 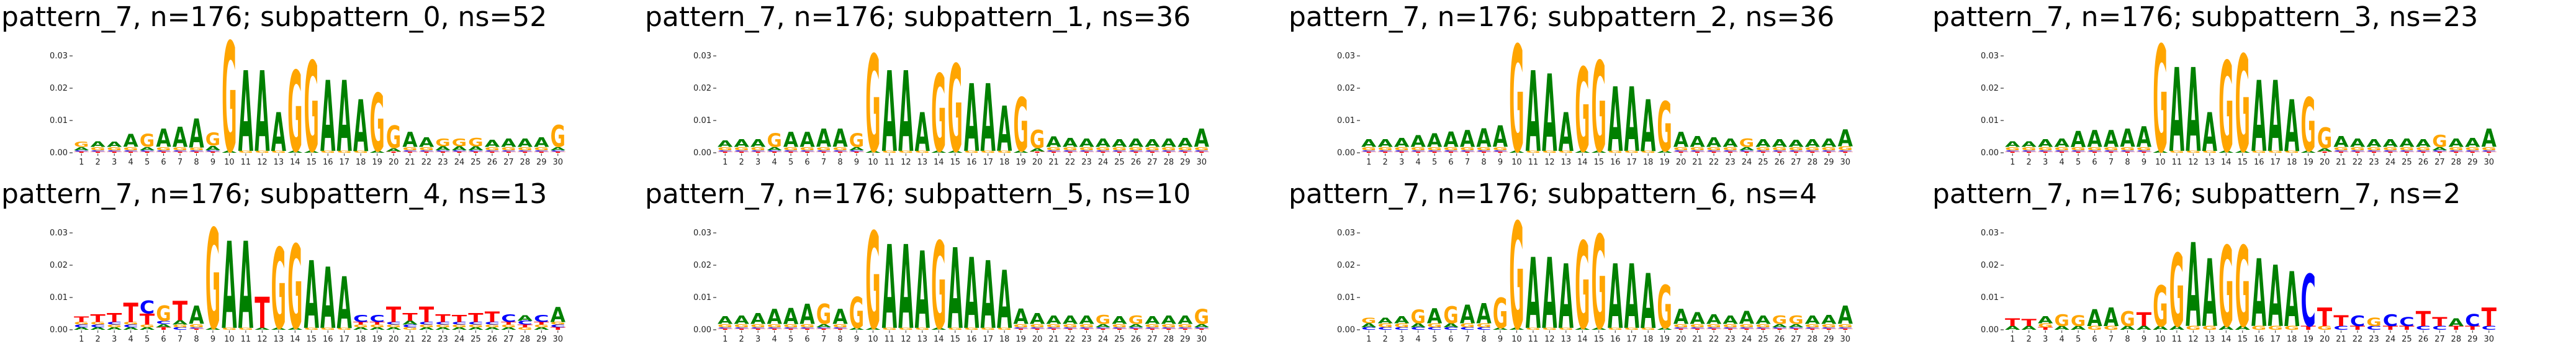 What do you see at coordinates (1368, 340) in the screenshot?
I see `x-tick-label: 1` at bounding box center [1368, 340].